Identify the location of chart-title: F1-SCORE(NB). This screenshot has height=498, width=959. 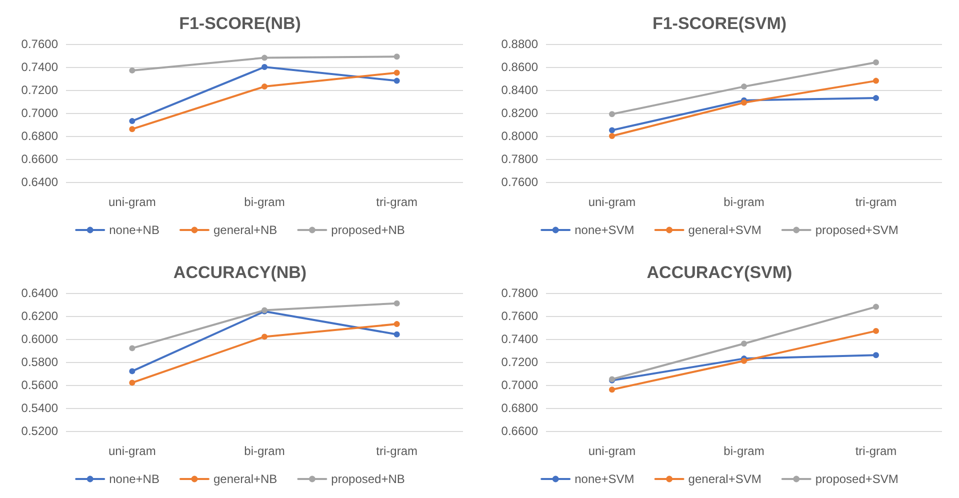
(240, 23).